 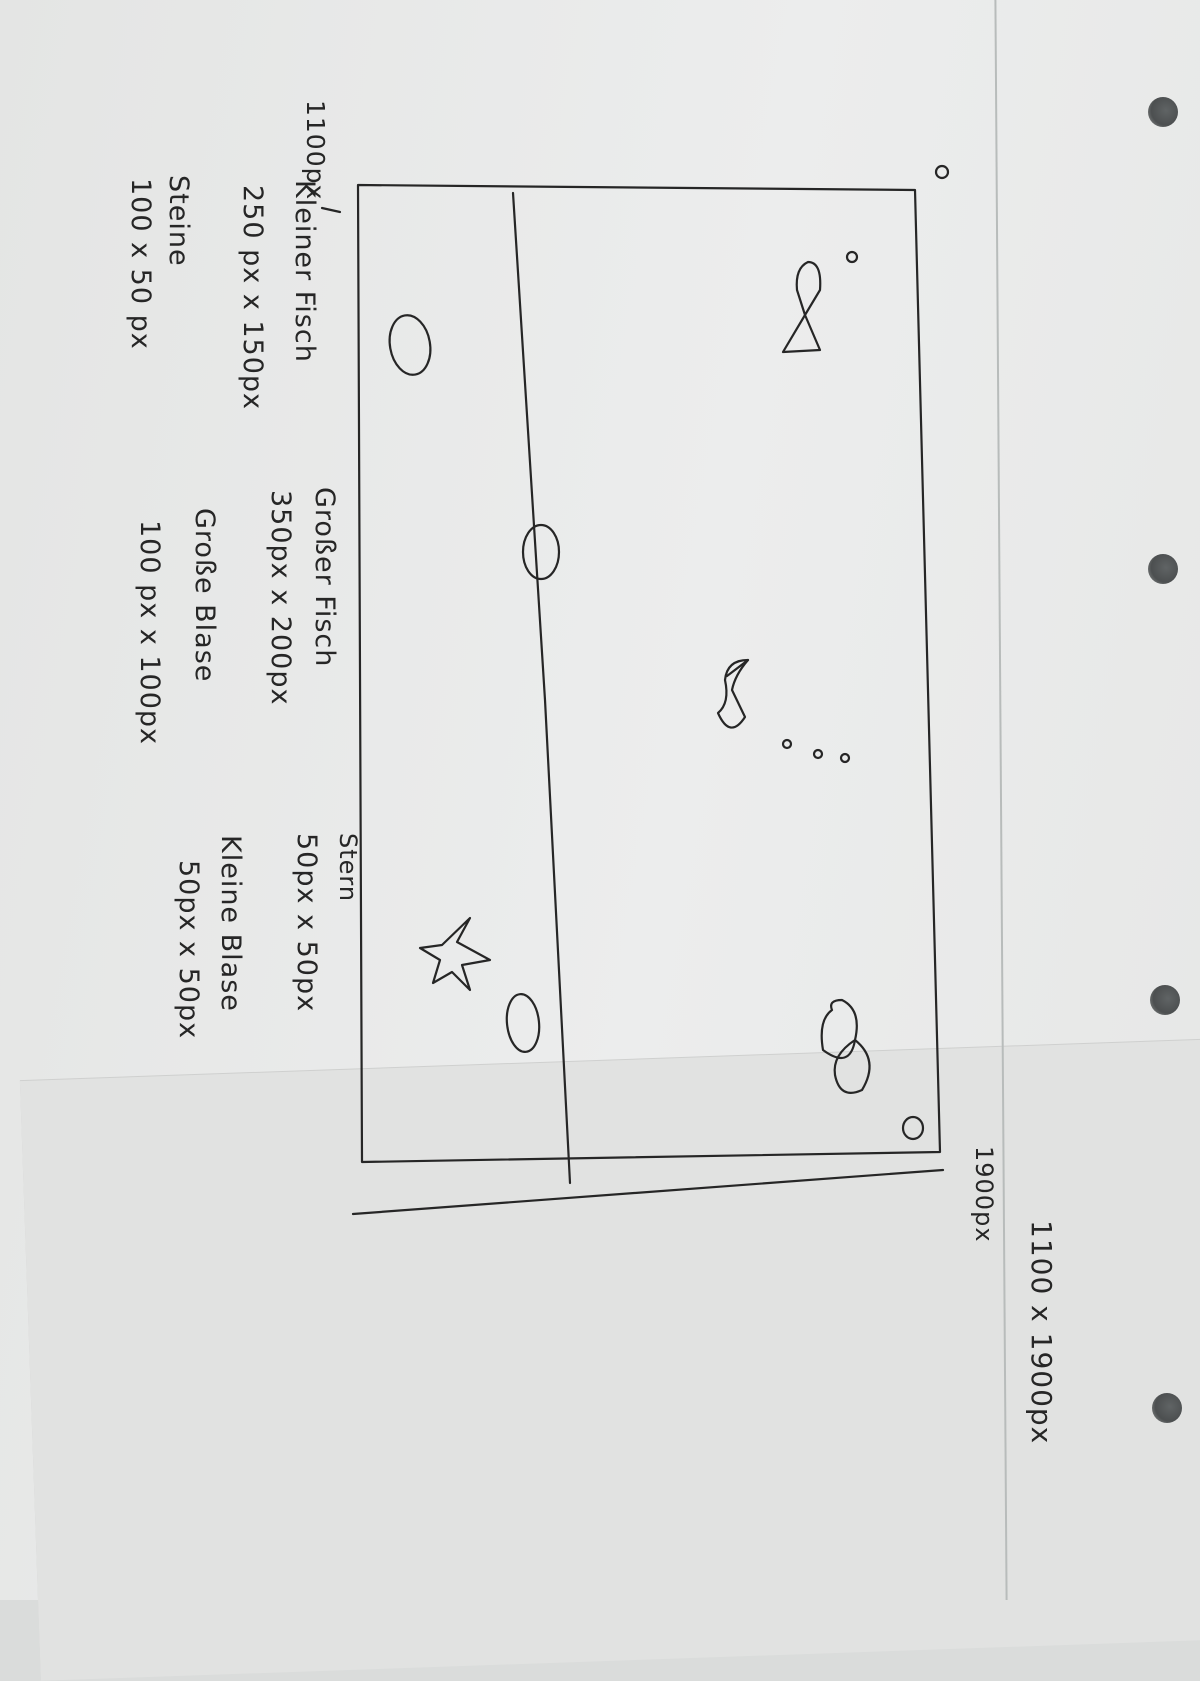 I want to click on big-bubble-size: 100 px x 100px, so click(x=149, y=633).